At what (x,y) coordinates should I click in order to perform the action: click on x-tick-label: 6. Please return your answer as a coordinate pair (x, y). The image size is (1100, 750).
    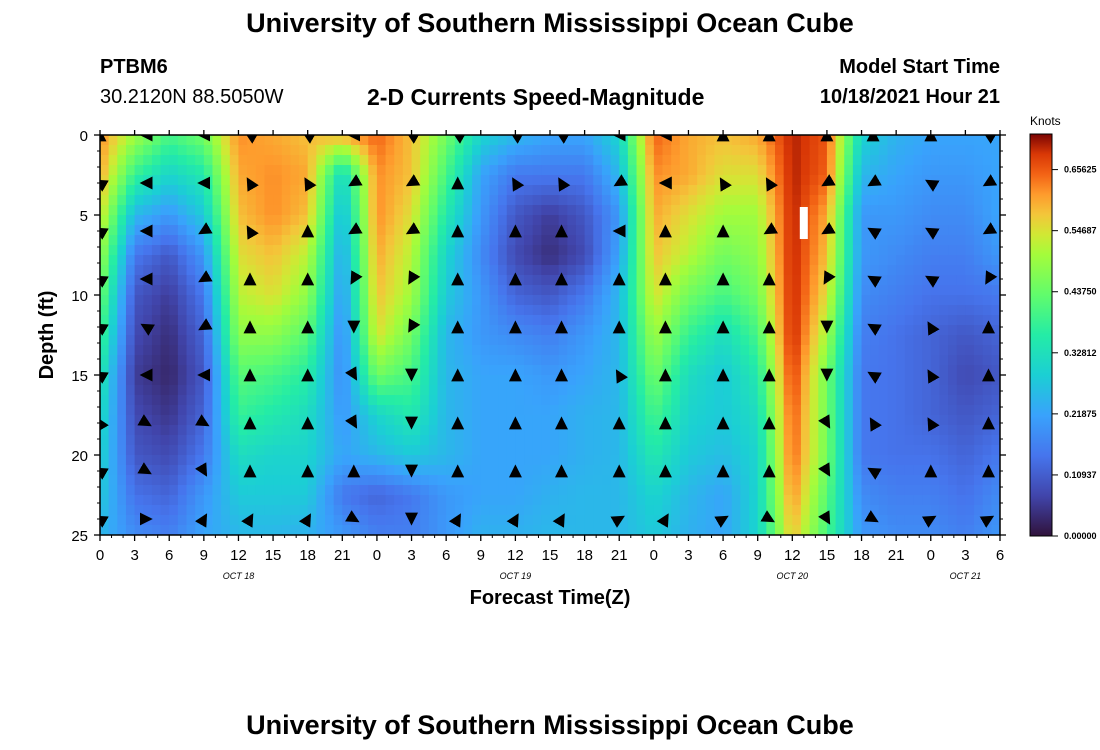
    Looking at the image, I should click on (723, 555).